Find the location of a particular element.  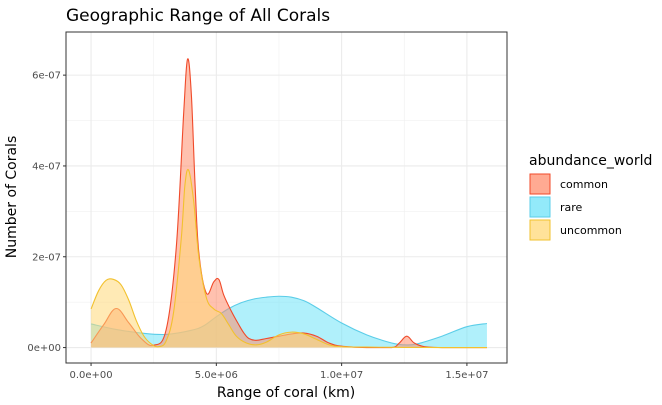

x-tick-label: 5.0e+06 is located at coordinates (216, 375).